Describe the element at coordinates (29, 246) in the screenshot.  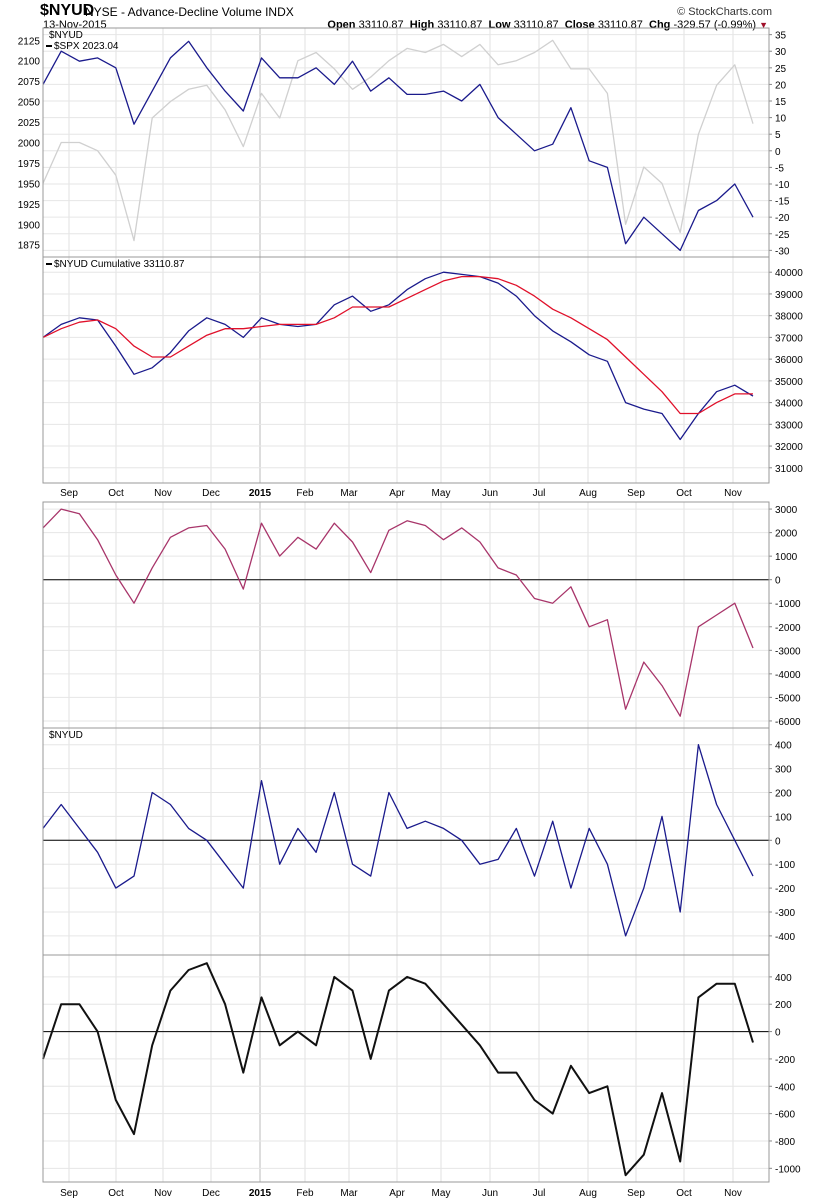
I see `left-tick-label: 1875` at that location.